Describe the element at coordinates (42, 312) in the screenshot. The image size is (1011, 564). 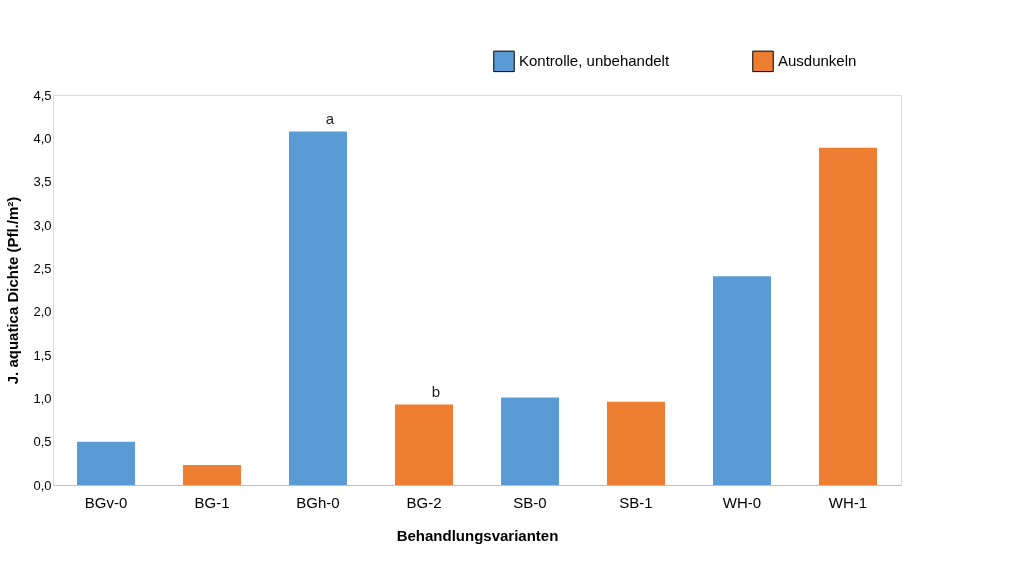
I see `y-tick-label: 2,0` at that location.